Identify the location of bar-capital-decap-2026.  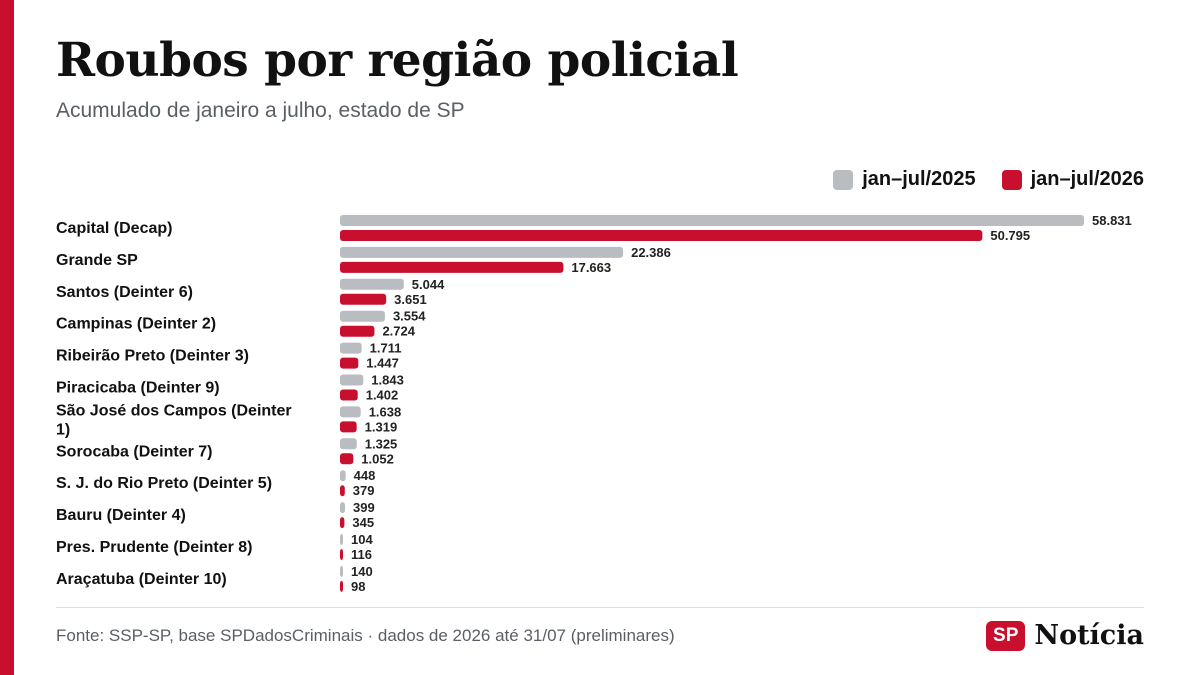
(661, 235).